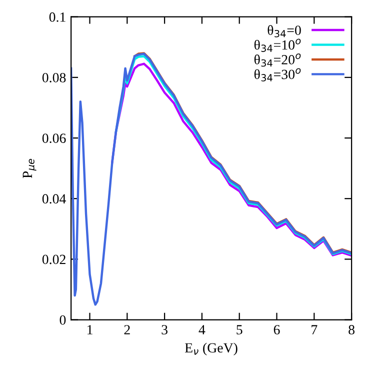 The width and height of the screenshot is (374, 374). What do you see at coordinates (63, 320) in the screenshot?
I see `y-tick-label: 0` at bounding box center [63, 320].